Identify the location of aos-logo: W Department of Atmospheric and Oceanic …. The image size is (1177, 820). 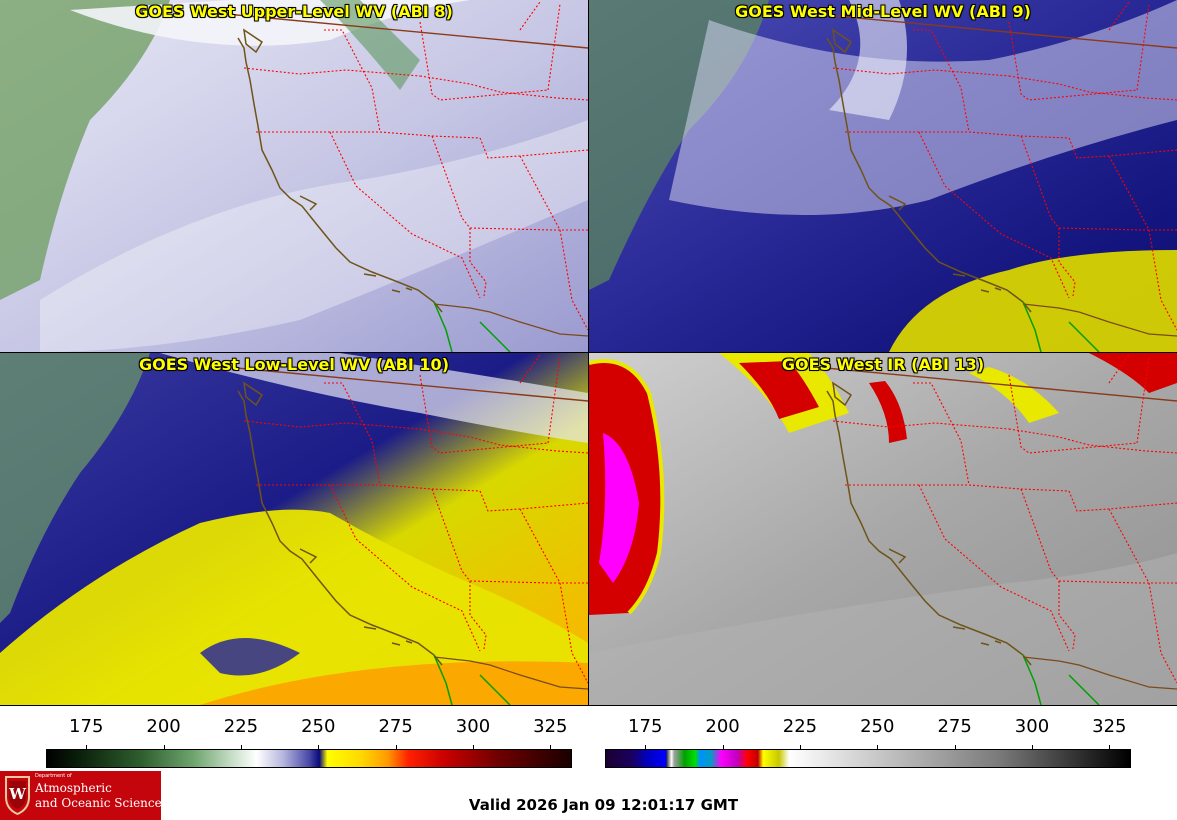
(84, 795).